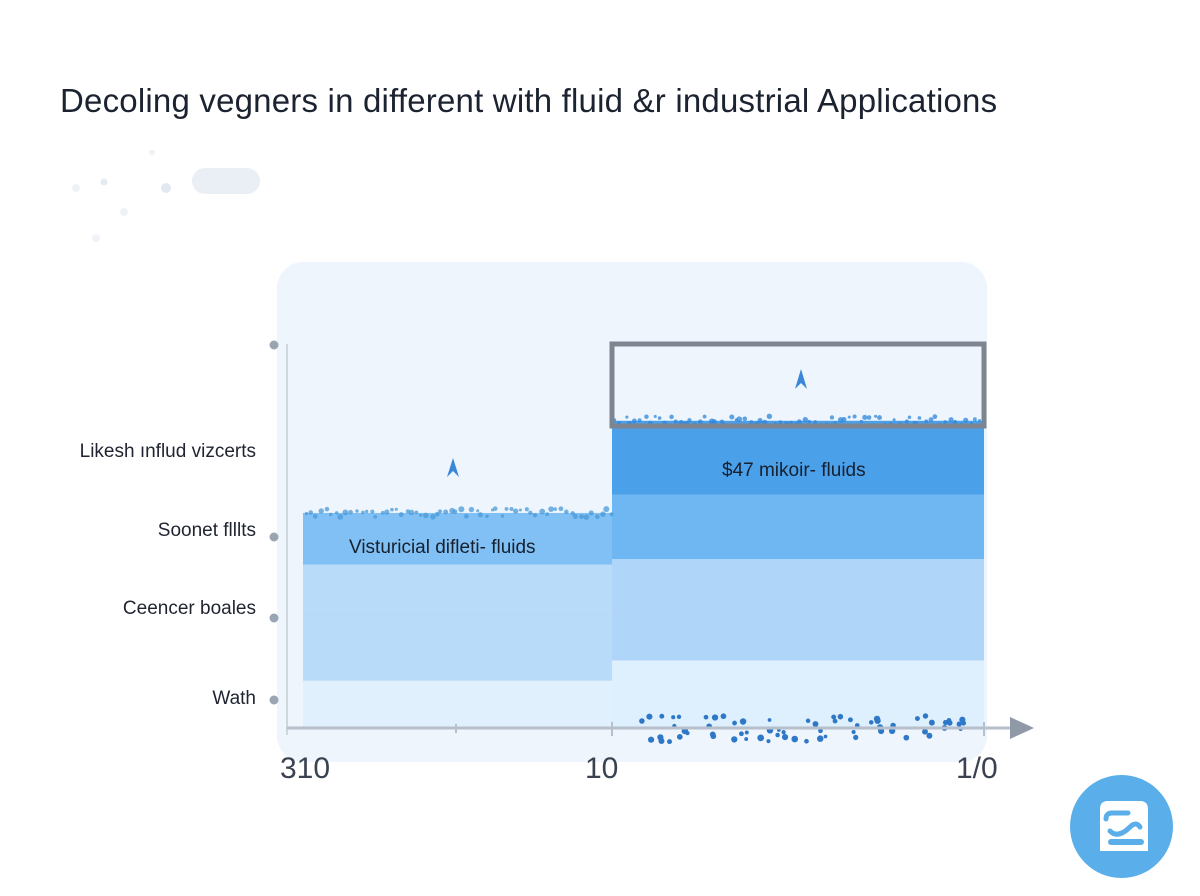  Describe the element at coordinates (1121, 826) in the screenshot. I see `app-logo-button` at that location.